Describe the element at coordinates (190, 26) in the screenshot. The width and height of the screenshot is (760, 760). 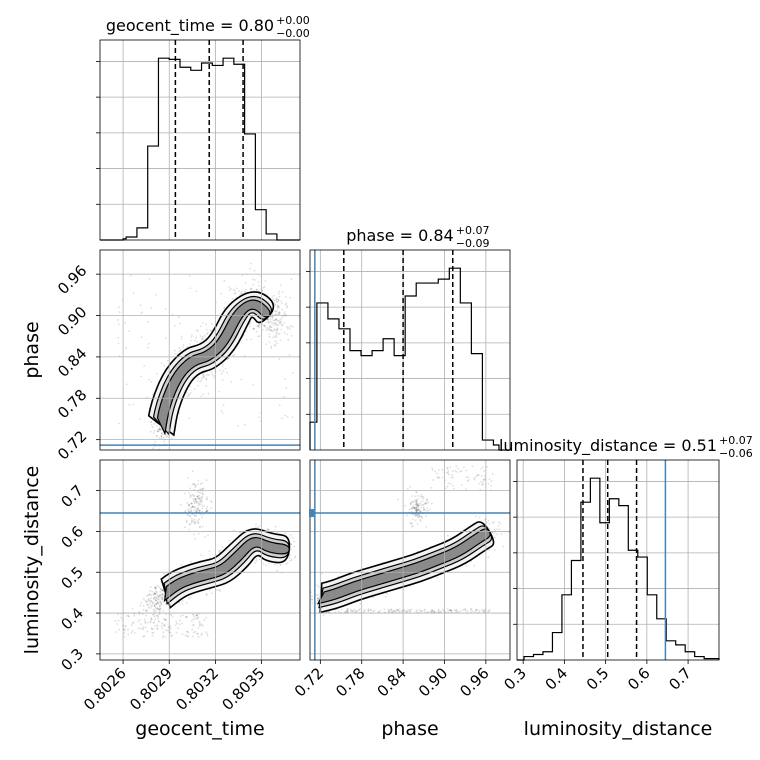
I see `title-geocent_time: geocent_time = 0.80` at that location.